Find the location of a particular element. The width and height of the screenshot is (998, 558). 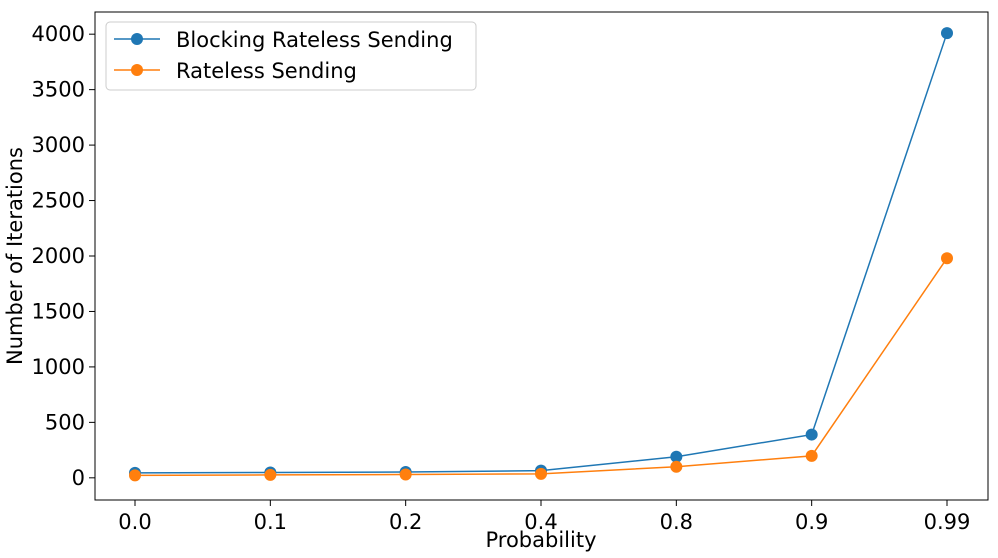

x-axis: 0.0 0.1 0.2 0.4 0.8 0.9 0.99 is located at coordinates (544, 517).